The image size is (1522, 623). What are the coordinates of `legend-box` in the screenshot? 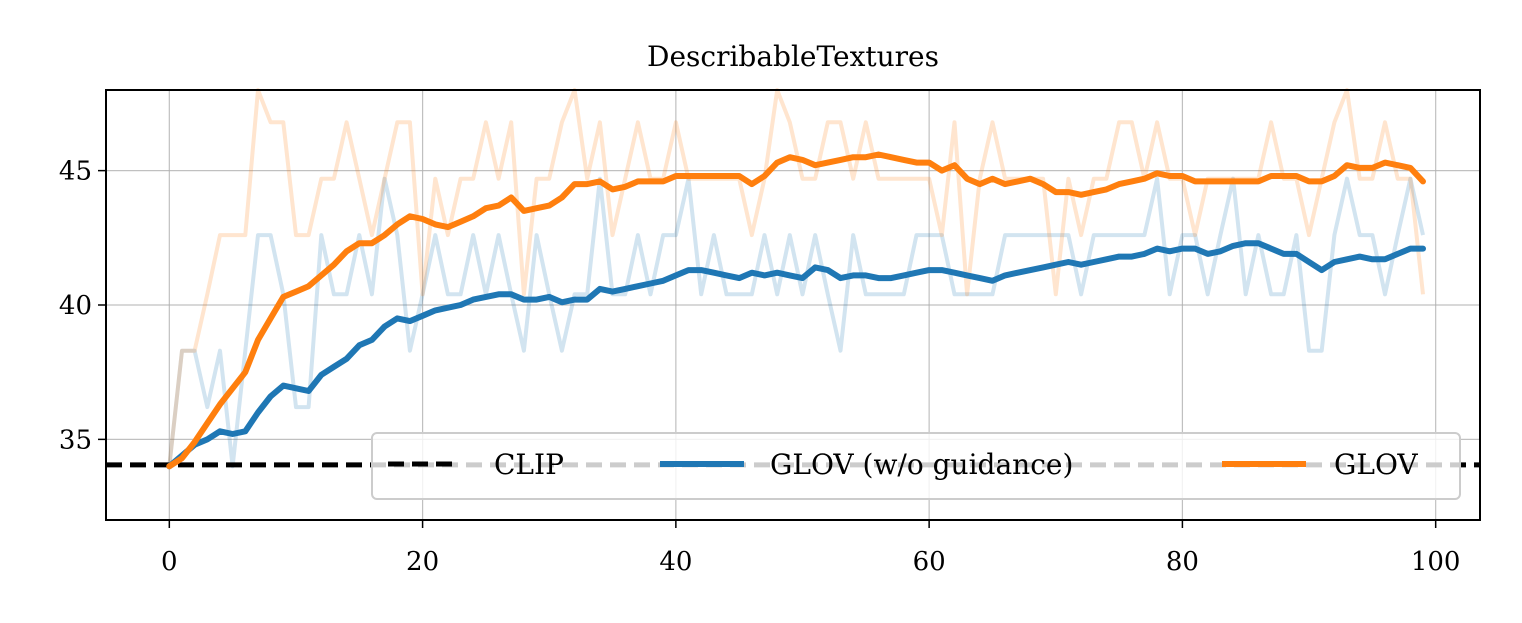 It's located at (916, 466).